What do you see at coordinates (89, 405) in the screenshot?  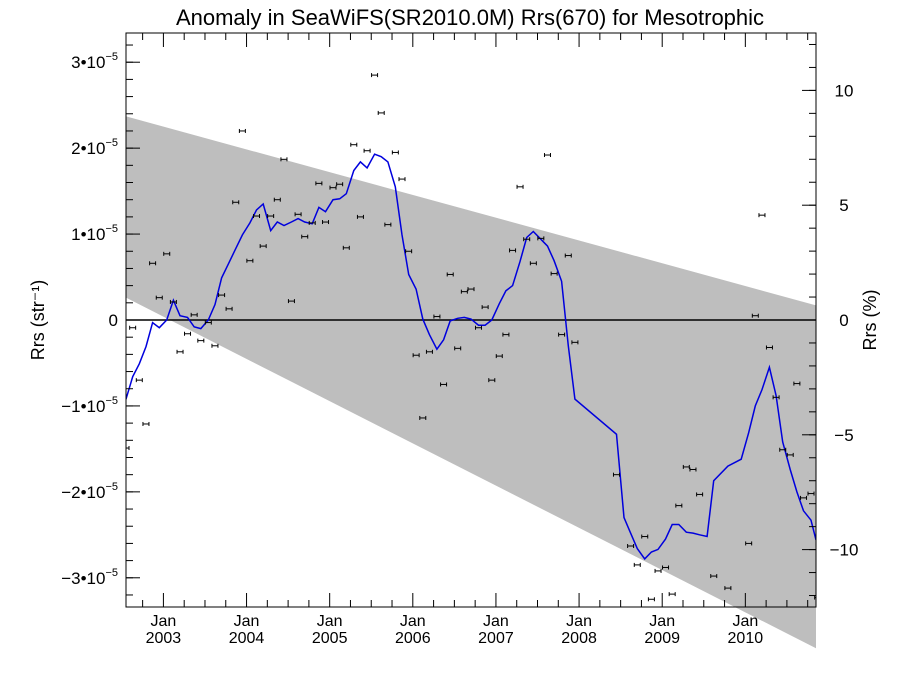 I see `y-left-tick-label: −1•10−5` at bounding box center [89, 405].